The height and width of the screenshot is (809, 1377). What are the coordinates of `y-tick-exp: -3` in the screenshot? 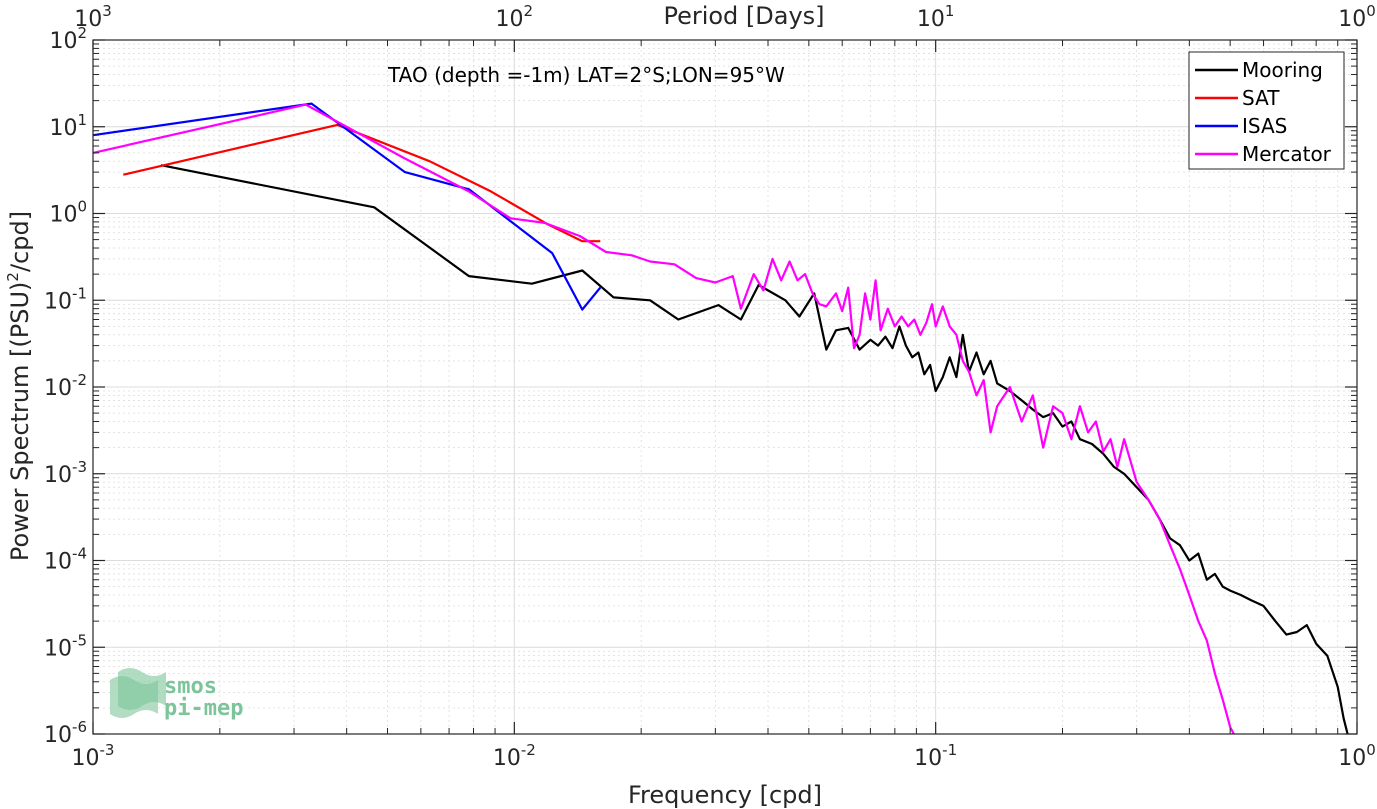 It's located at (79, 467).